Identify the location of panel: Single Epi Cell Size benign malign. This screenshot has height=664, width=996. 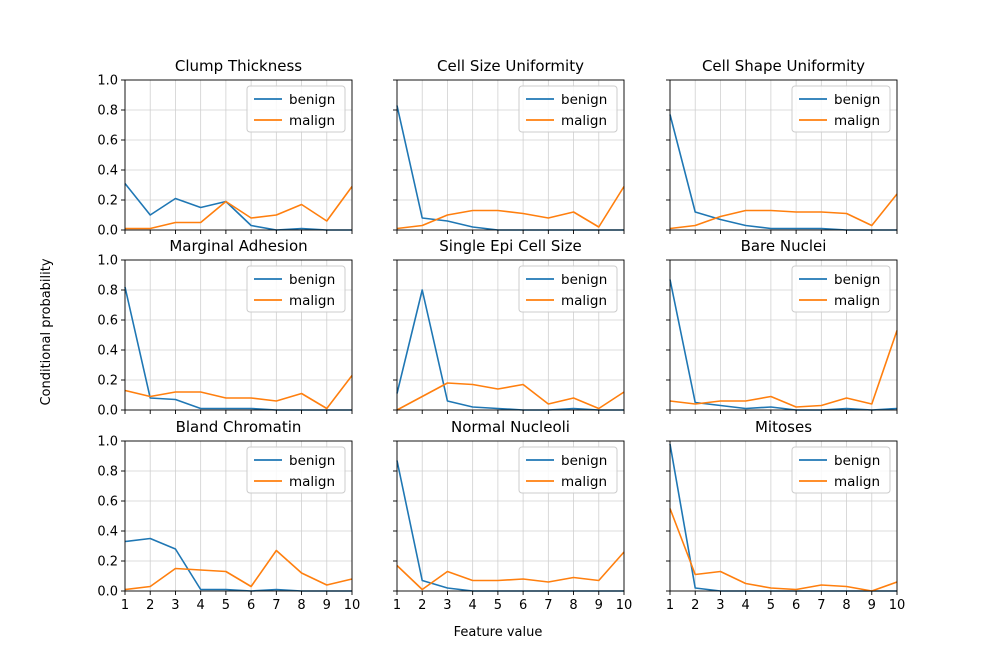
(509, 325).